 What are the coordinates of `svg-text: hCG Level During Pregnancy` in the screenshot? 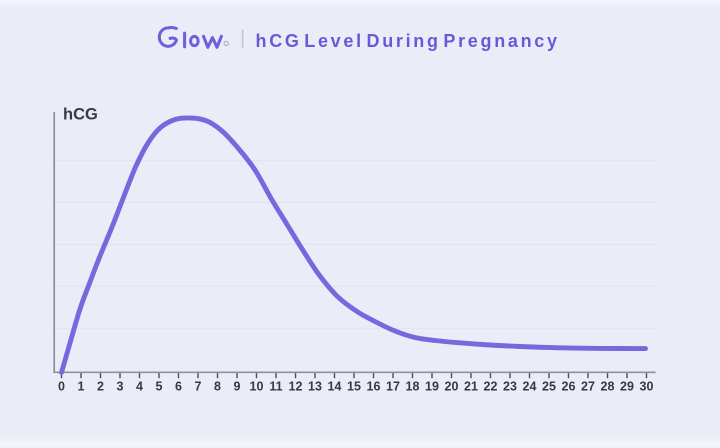 It's located at (408, 41).